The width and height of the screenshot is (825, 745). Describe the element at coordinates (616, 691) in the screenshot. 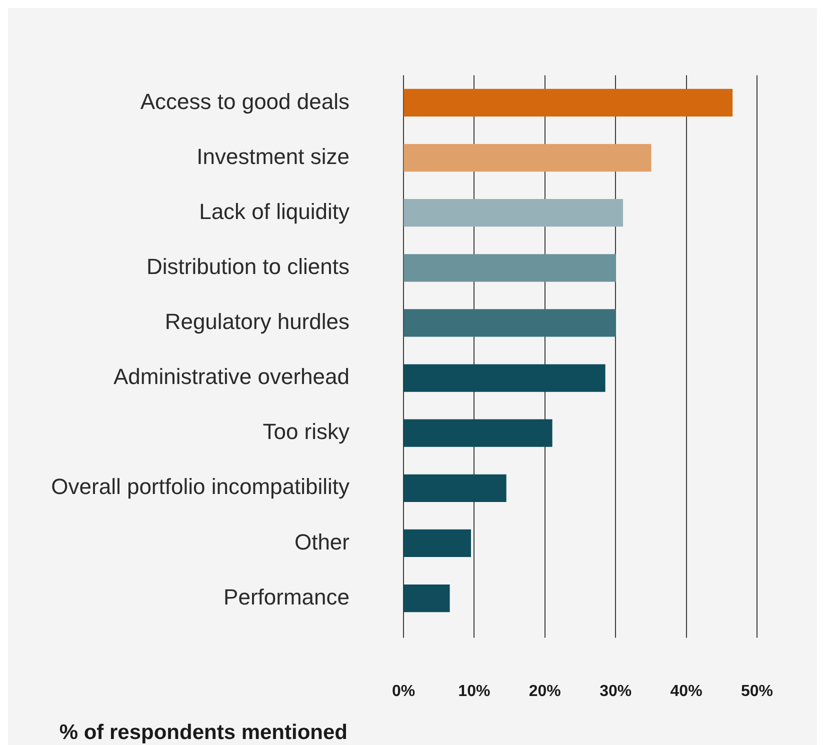

I see `x-tick-label: 30%` at that location.